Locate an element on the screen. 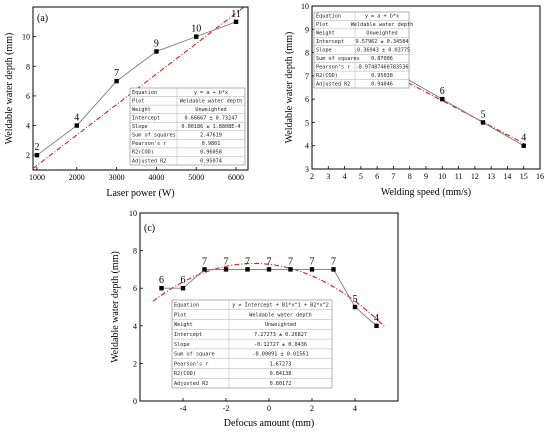 This screenshot has height=432, width=550. x-tick-label: 5 is located at coordinates (361, 176).